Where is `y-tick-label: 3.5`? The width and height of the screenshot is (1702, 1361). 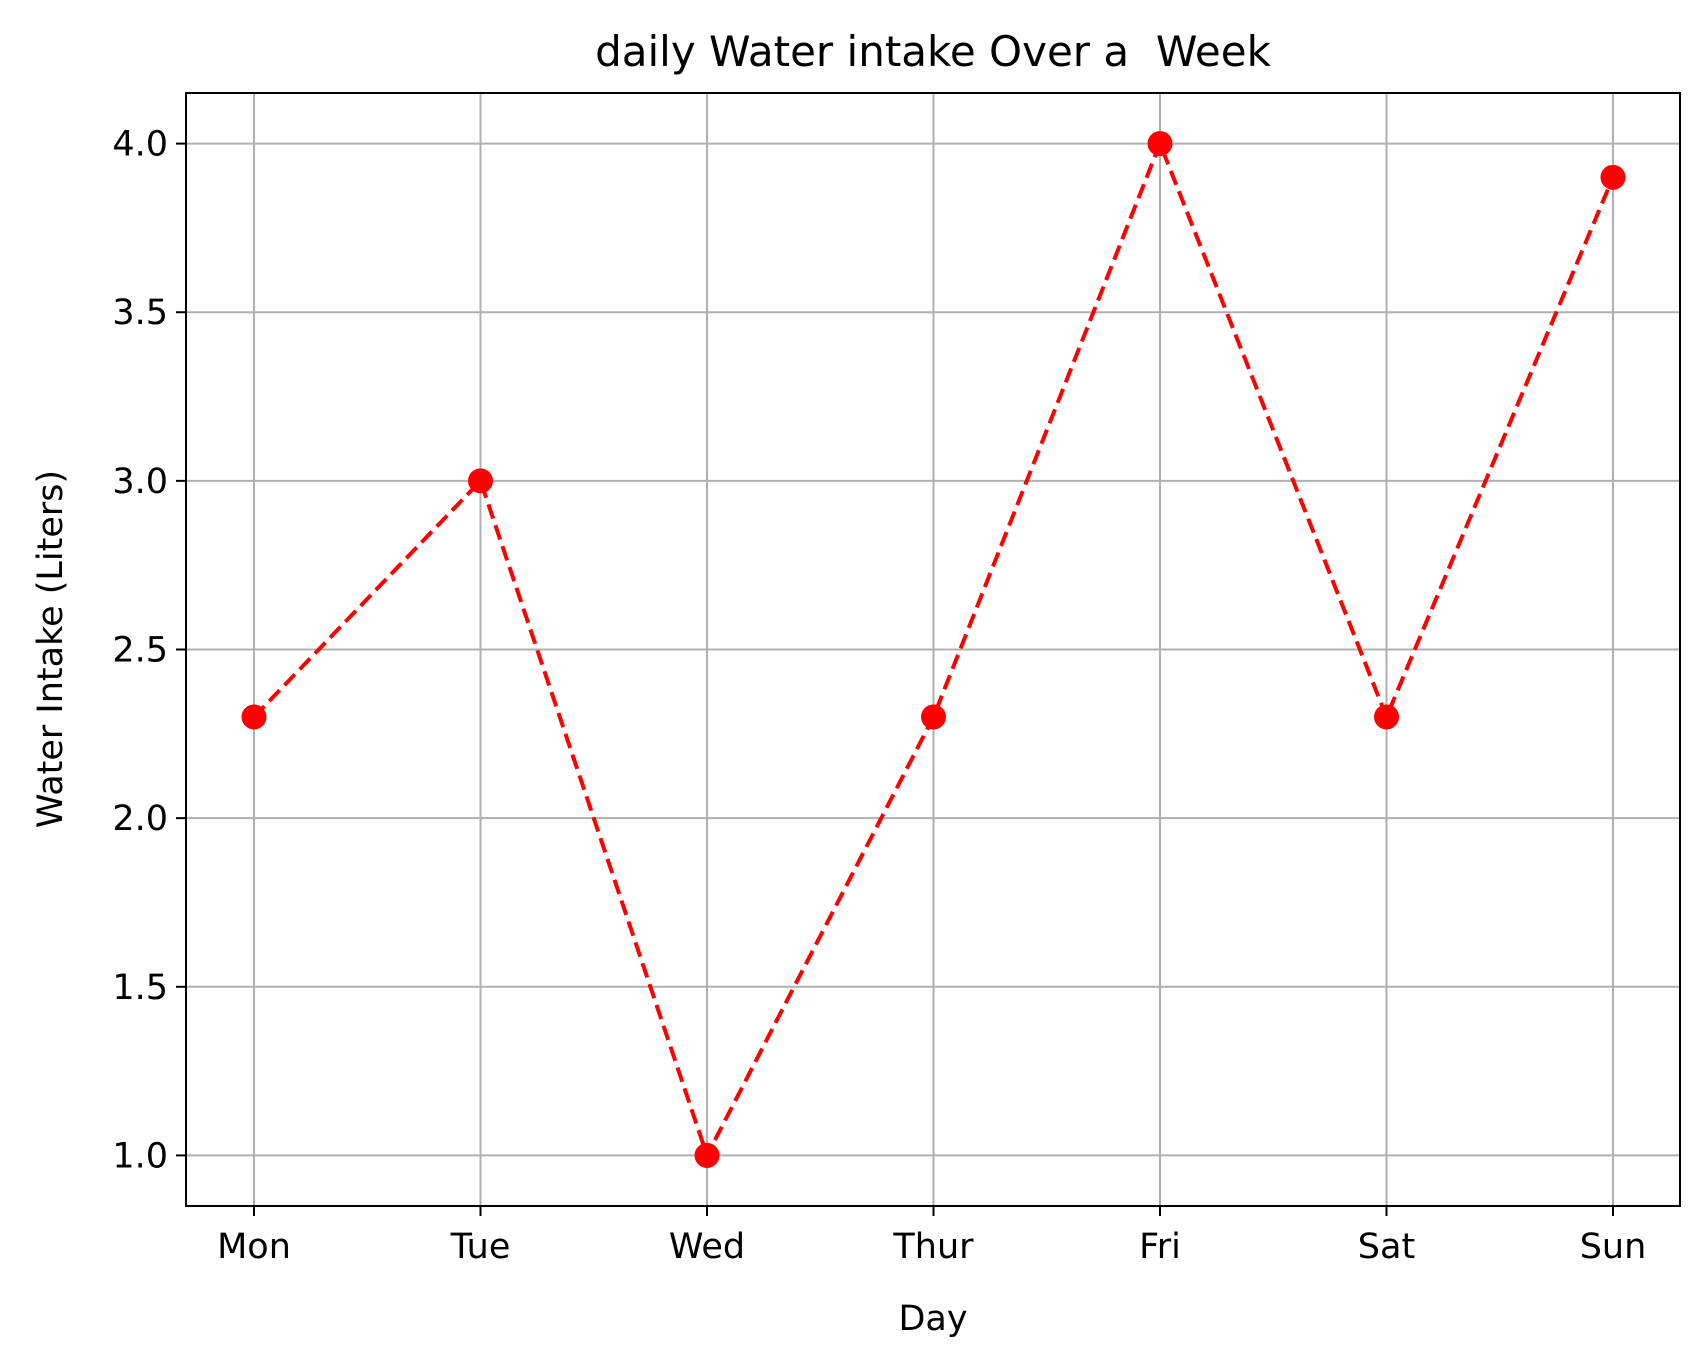
y-tick-label: 3.5 is located at coordinates (140, 313).